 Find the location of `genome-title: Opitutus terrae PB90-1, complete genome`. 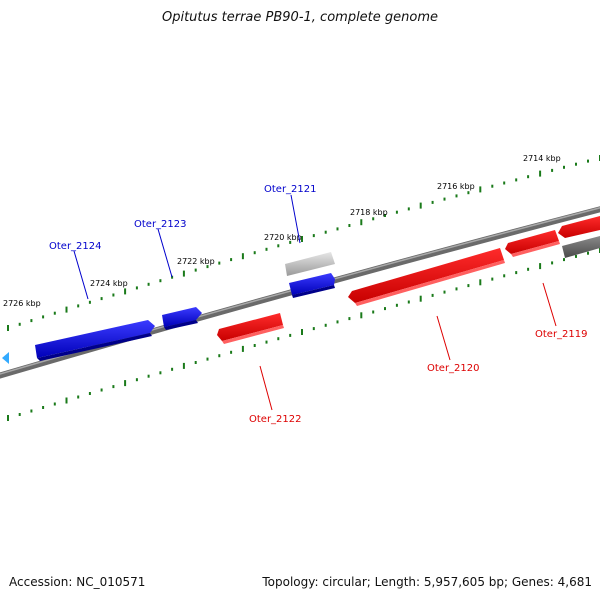

genome-title: Opitutus terrae PB90-1, complete genome is located at coordinates (300, 17).